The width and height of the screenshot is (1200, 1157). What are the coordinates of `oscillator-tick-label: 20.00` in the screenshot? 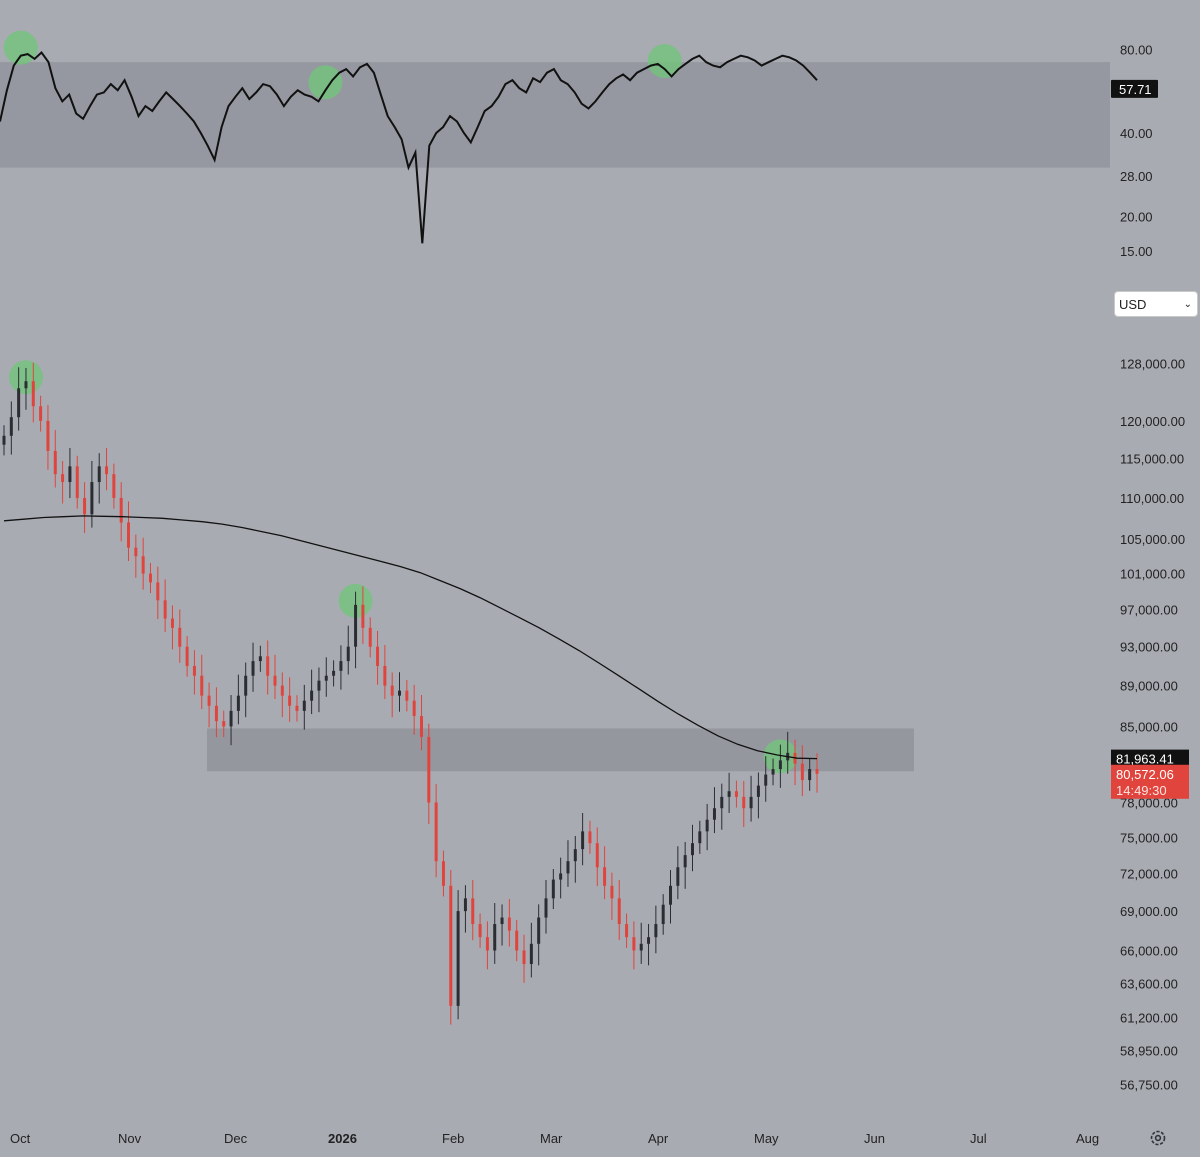 It's located at (1136, 216).